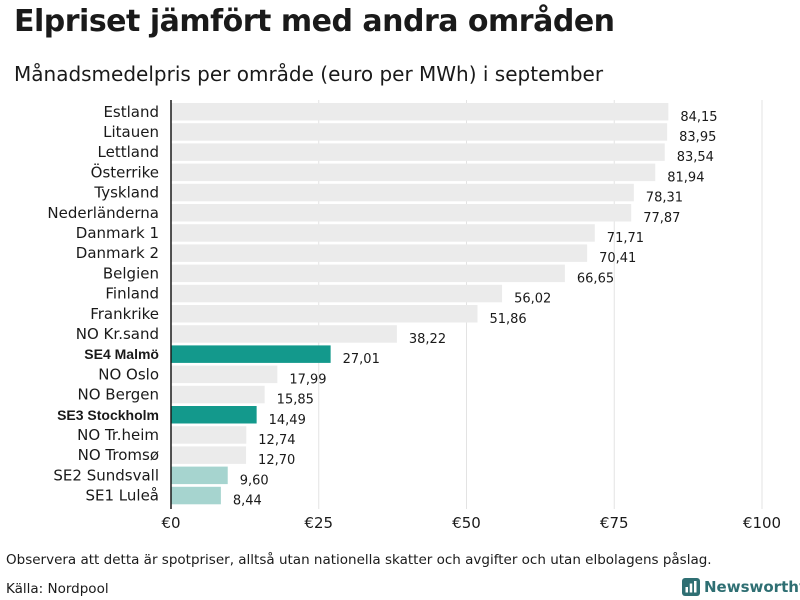  What do you see at coordinates (697, 137) in the screenshot?
I see `value-label: 83,95` at bounding box center [697, 137].